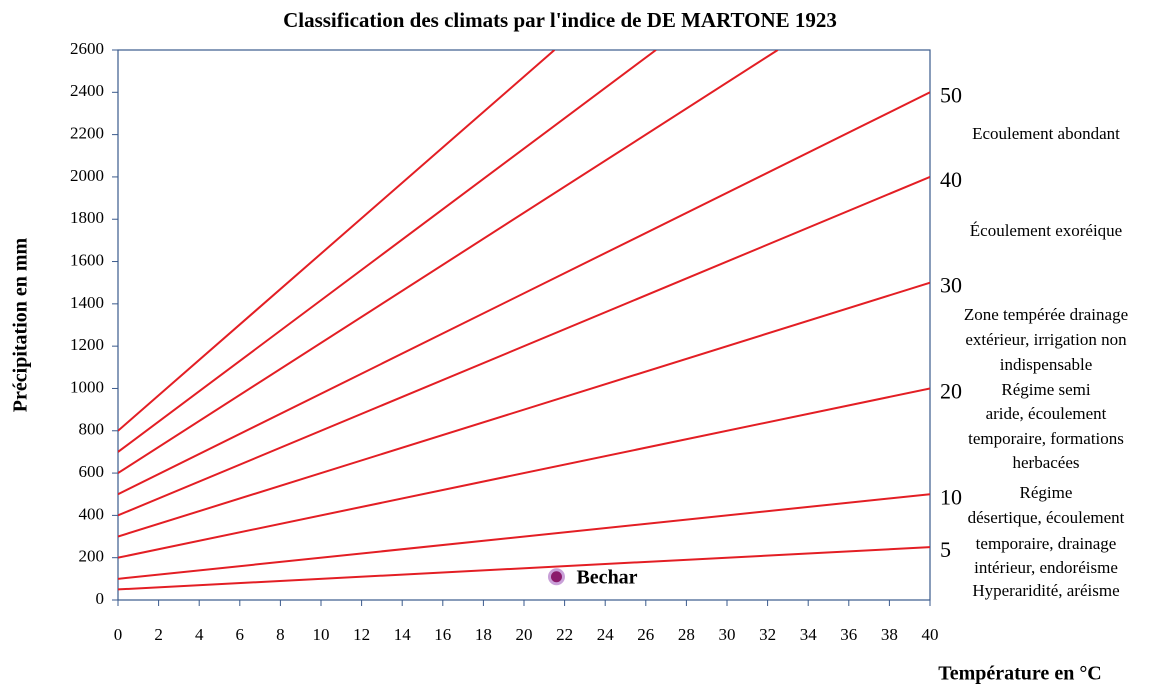  What do you see at coordinates (945, 549) in the screenshot?
I see `index-label: 5` at bounding box center [945, 549].